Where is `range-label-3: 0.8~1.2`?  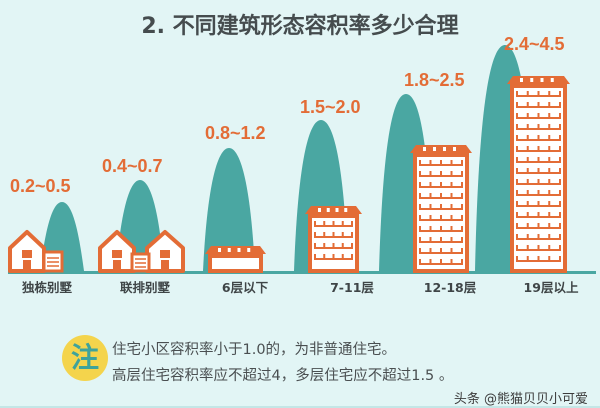 range-label-3: 0.8~1.2 is located at coordinates (235, 133).